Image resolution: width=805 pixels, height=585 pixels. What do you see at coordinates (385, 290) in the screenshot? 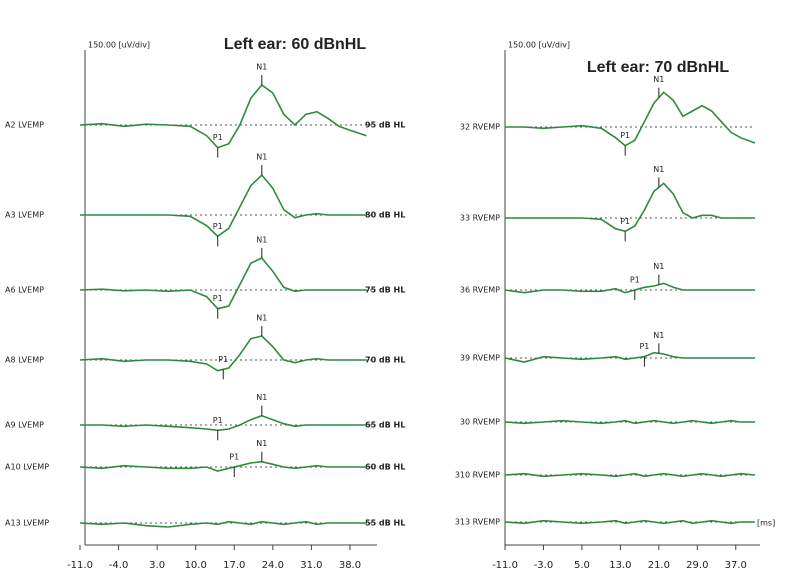
I see `level-label: 75 dB HL` at bounding box center [385, 290].